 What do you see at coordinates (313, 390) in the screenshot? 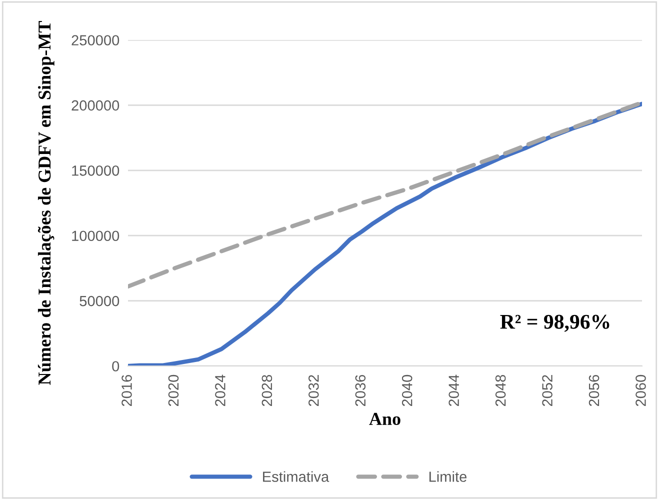
I see `x-tick-label: 2032` at bounding box center [313, 390].